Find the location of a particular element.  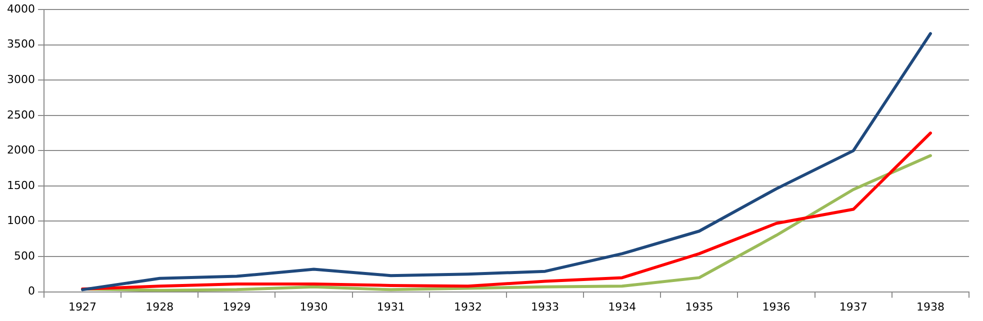

y-tick-label: 4000 is located at coordinates (20, 9).